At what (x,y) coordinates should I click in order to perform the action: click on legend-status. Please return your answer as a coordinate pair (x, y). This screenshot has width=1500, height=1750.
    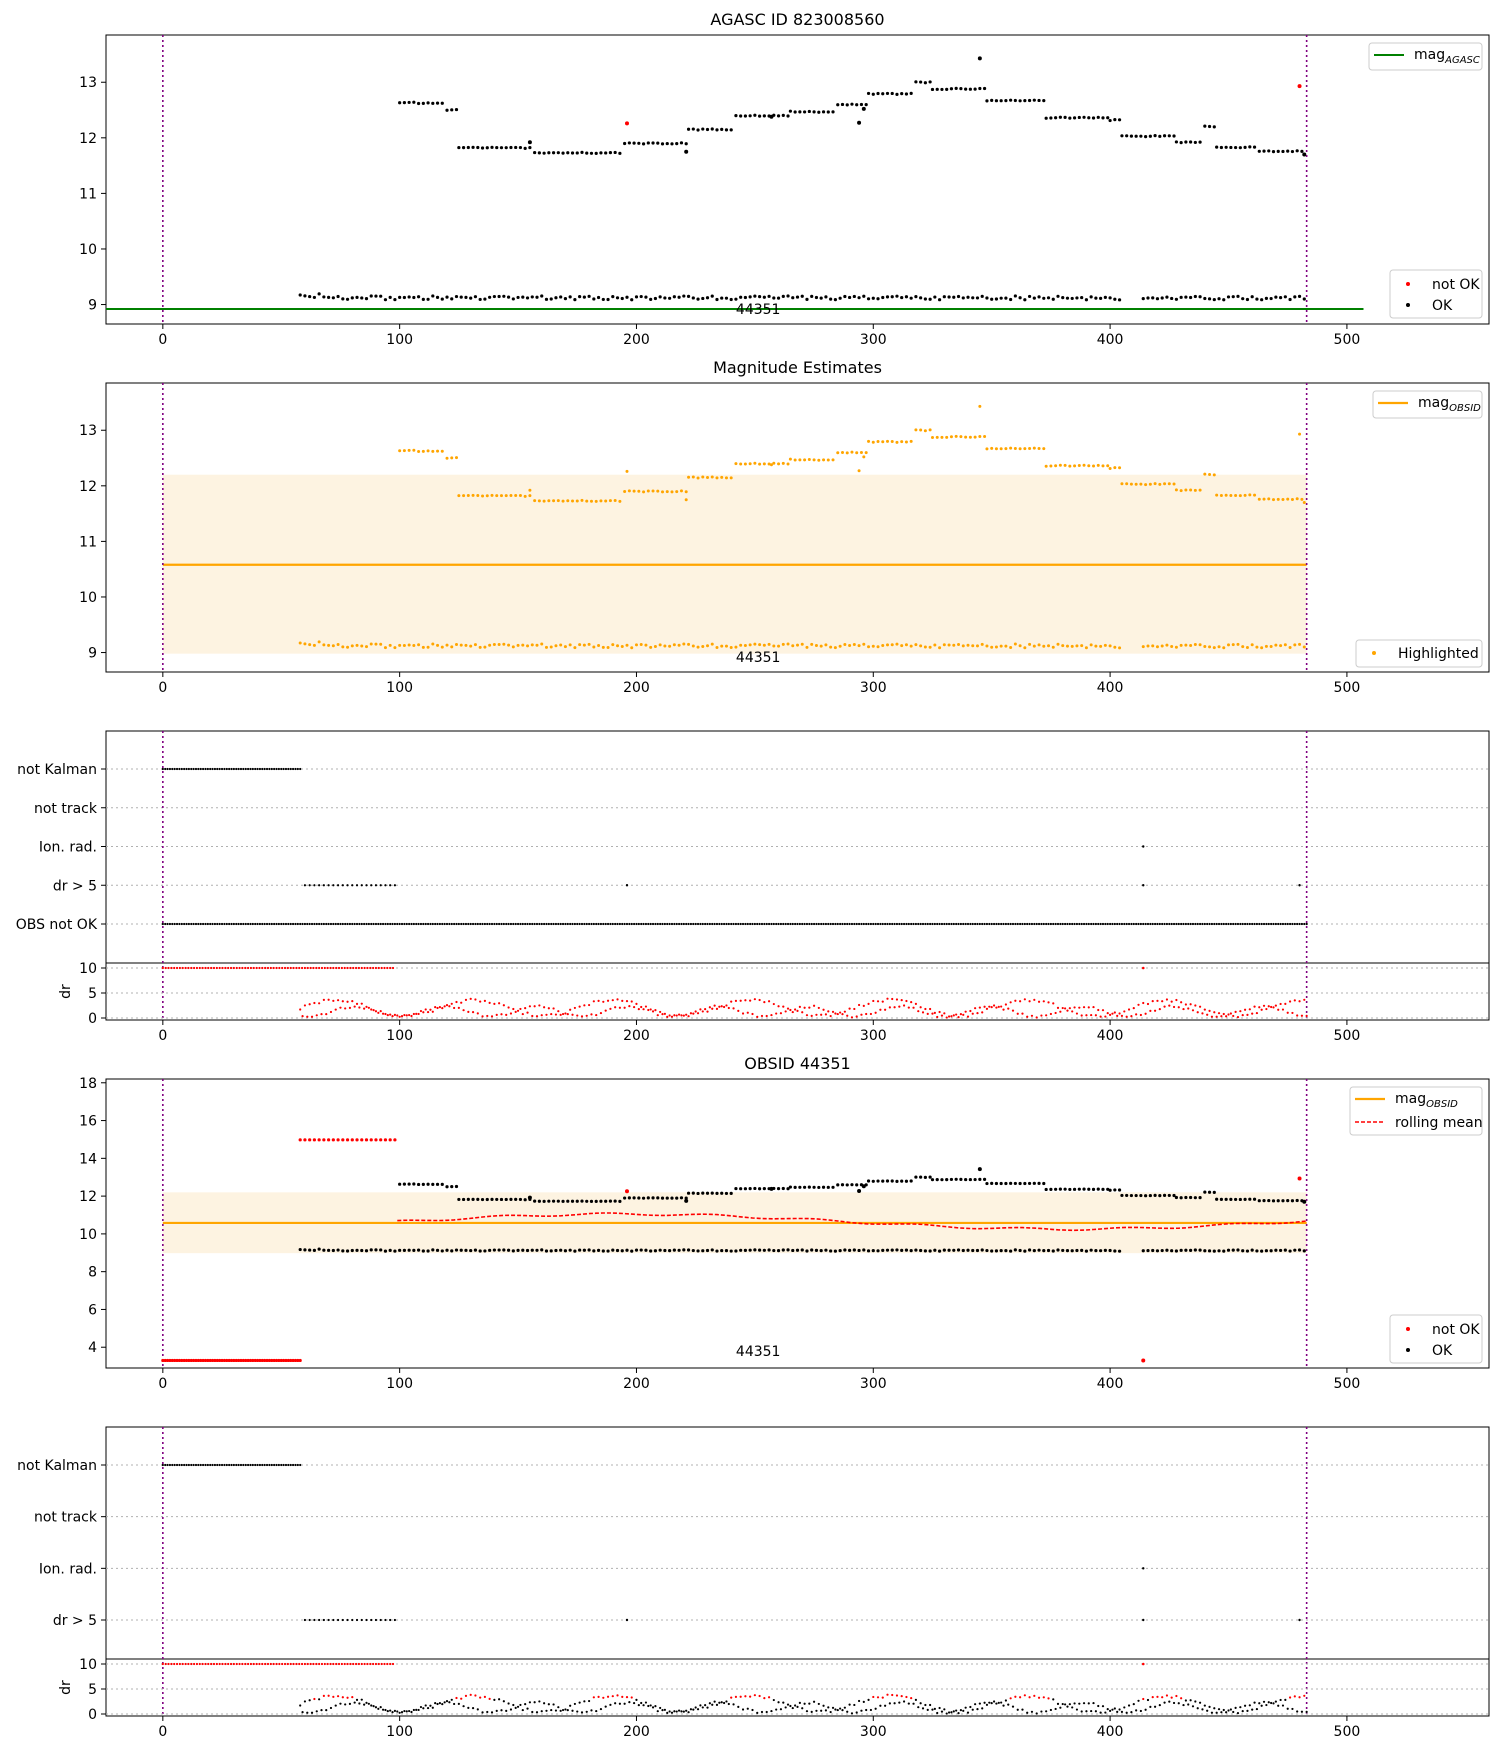
    Looking at the image, I should click on (1436, 1339).